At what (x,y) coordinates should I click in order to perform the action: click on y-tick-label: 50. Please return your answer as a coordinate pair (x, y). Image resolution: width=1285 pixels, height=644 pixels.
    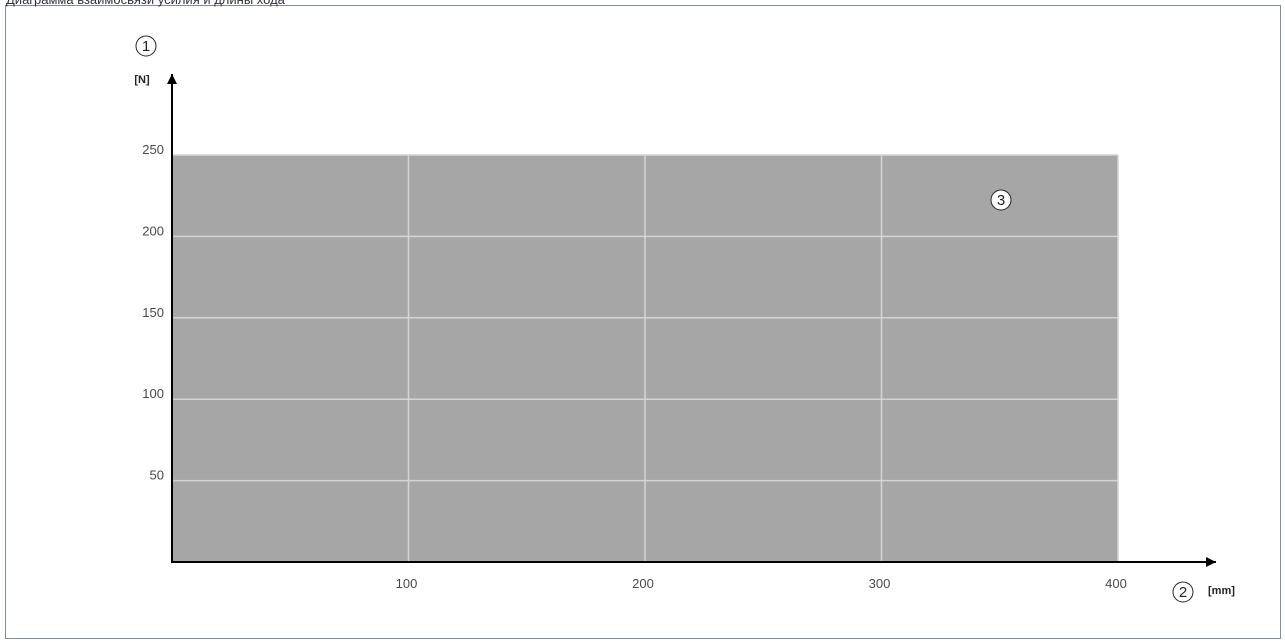
    Looking at the image, I should click on (157, 475).